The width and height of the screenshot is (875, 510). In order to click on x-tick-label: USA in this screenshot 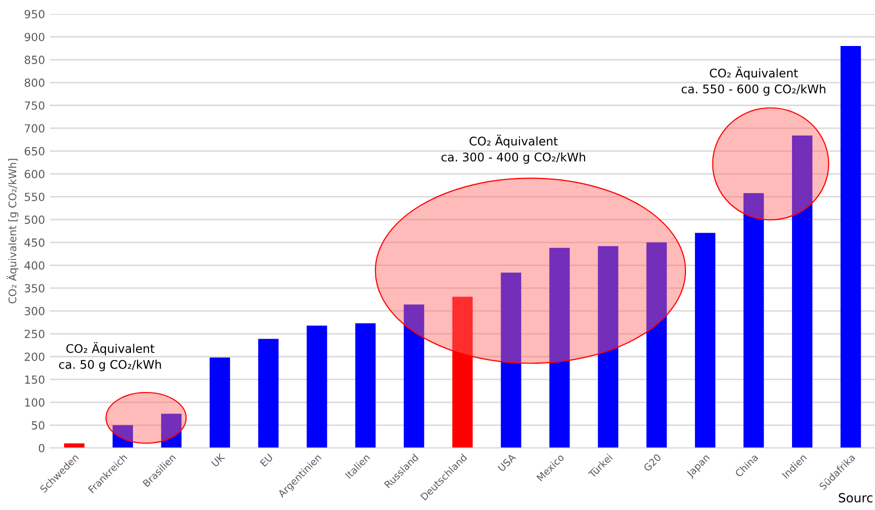, I will do `click(507, 462)`.